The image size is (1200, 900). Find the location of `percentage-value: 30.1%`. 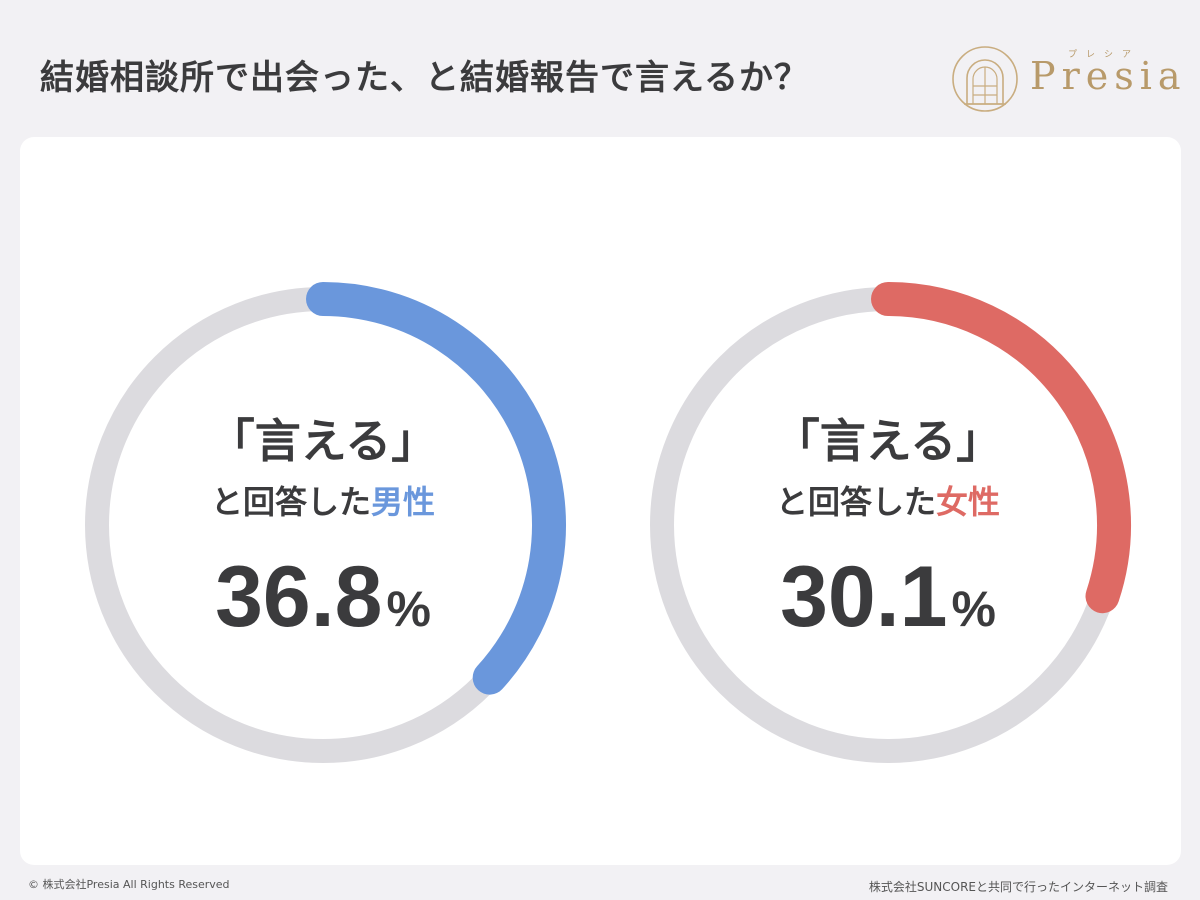

percentage-value: 30.1% is located at coordinates (888, 597).